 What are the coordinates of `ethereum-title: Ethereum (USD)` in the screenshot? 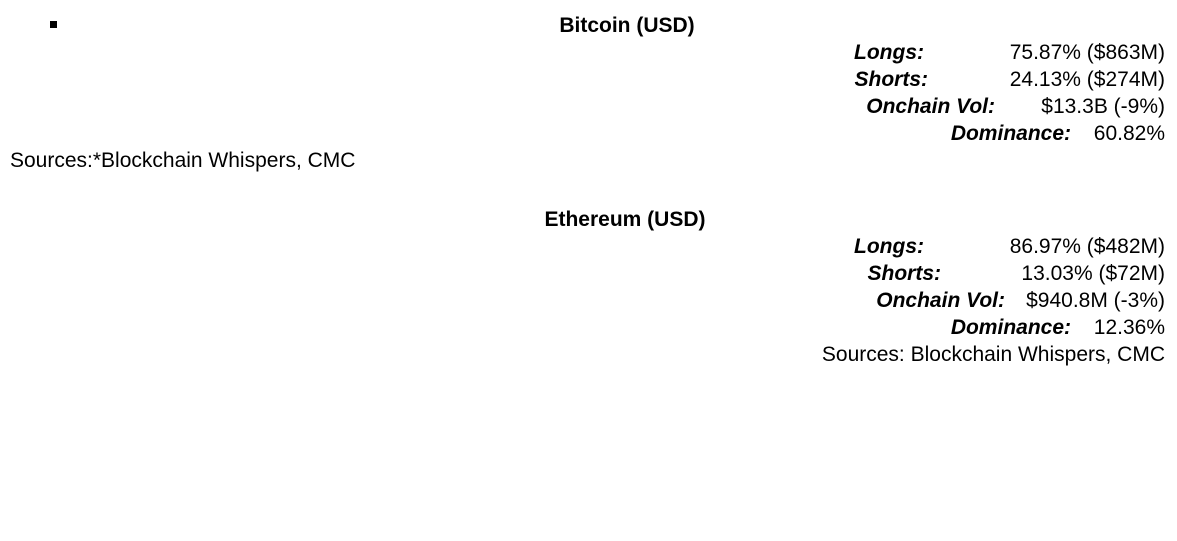 It's located at (625, 219).